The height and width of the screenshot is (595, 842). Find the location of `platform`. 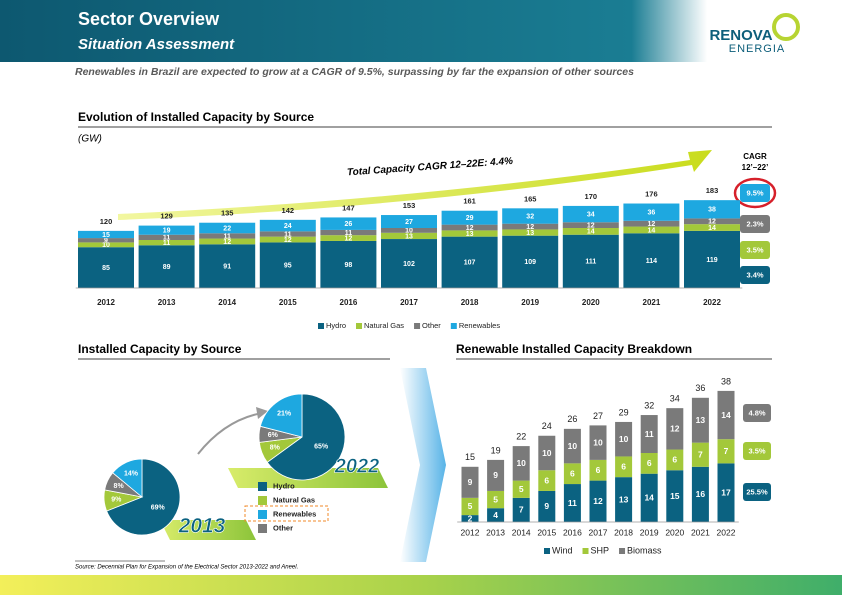

platform is located at coordinates (208, 530).